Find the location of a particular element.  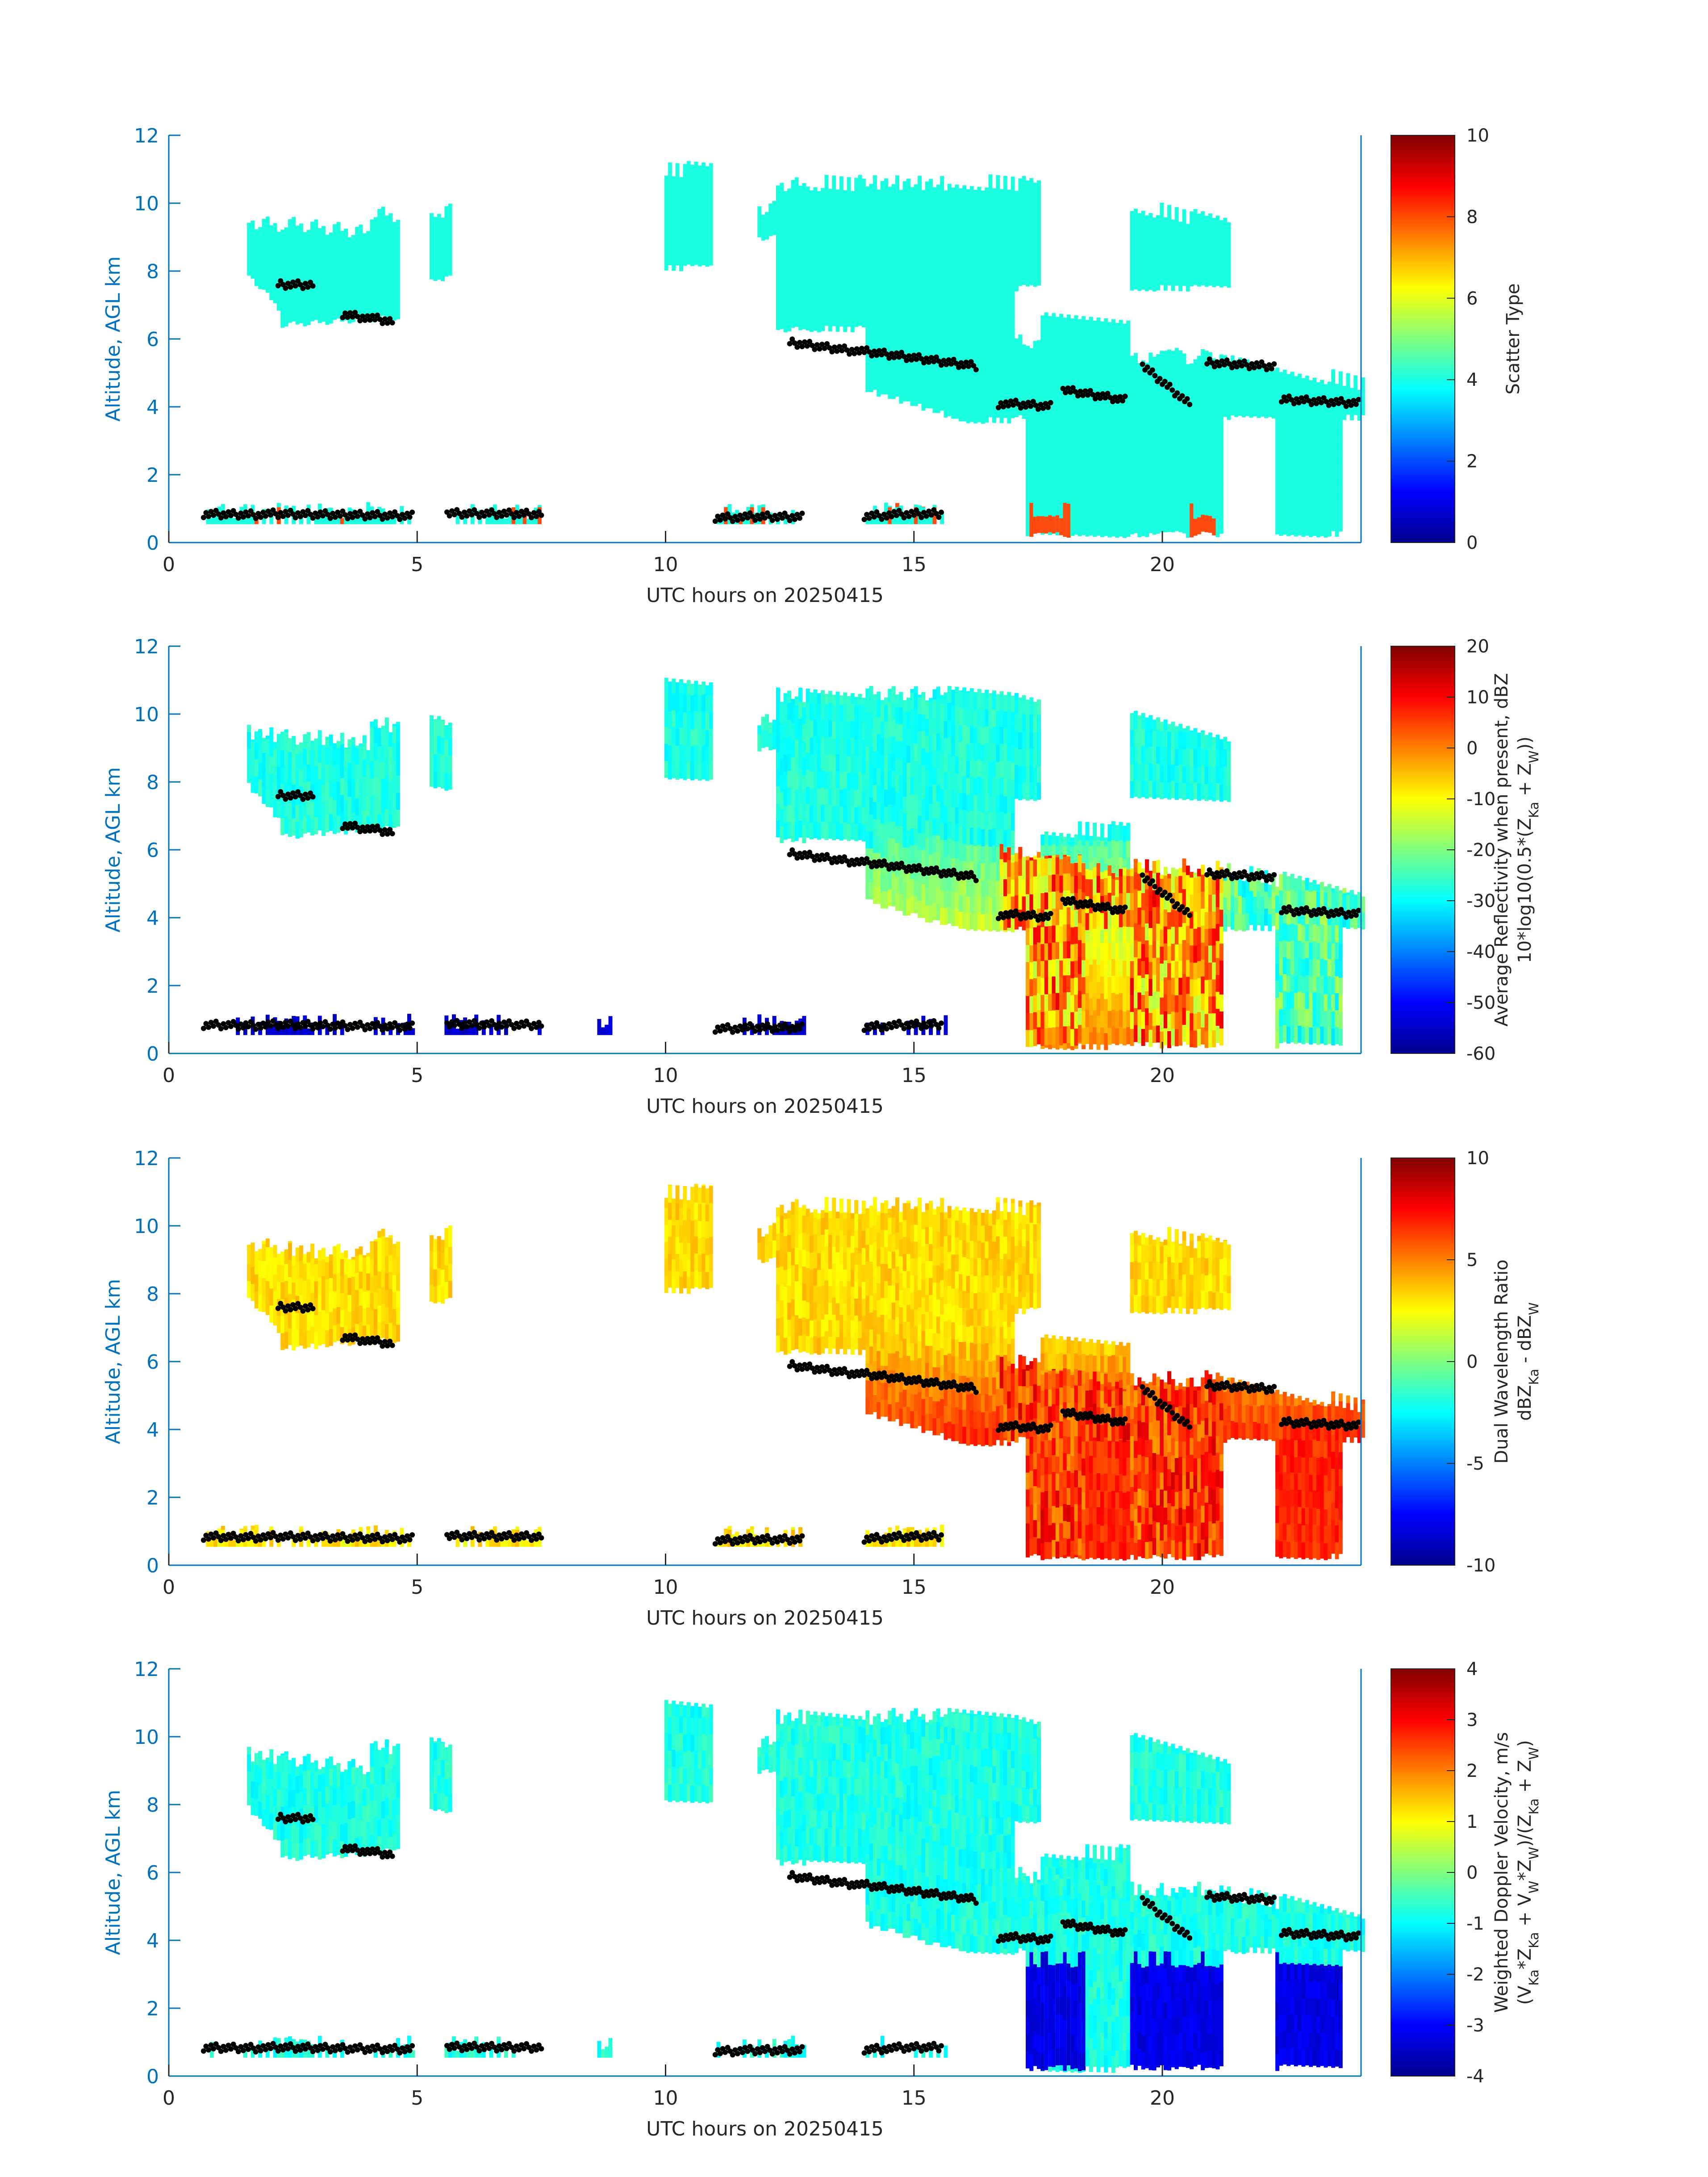

y-tick-label: 2 is located at coordinates (152, 475).